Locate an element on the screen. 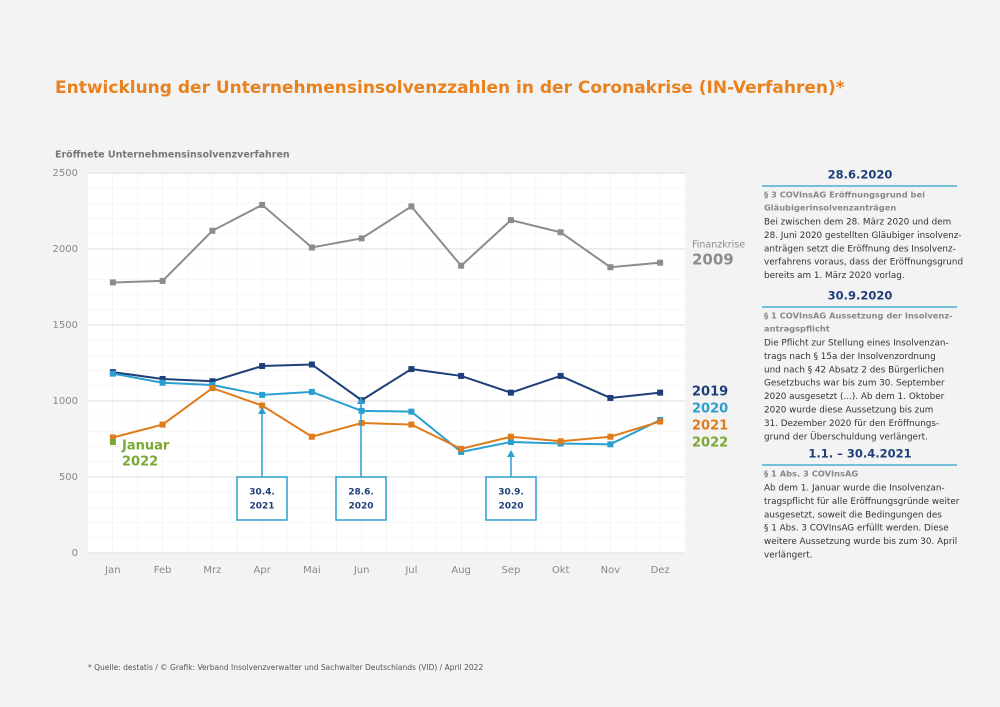 Image resolution: width=1000 pixels, height=707 pixels. sidebar-subtitle: § 3 COVInsAG Eröffnungsgrund bei is located at coordinates (844, 195).